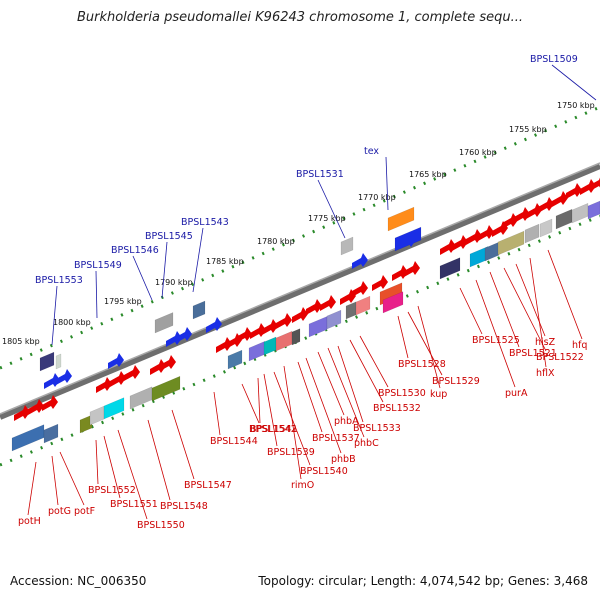  I want to click on ruler-tick-1765-kbp: 1765 kbp, so click(428, 174).